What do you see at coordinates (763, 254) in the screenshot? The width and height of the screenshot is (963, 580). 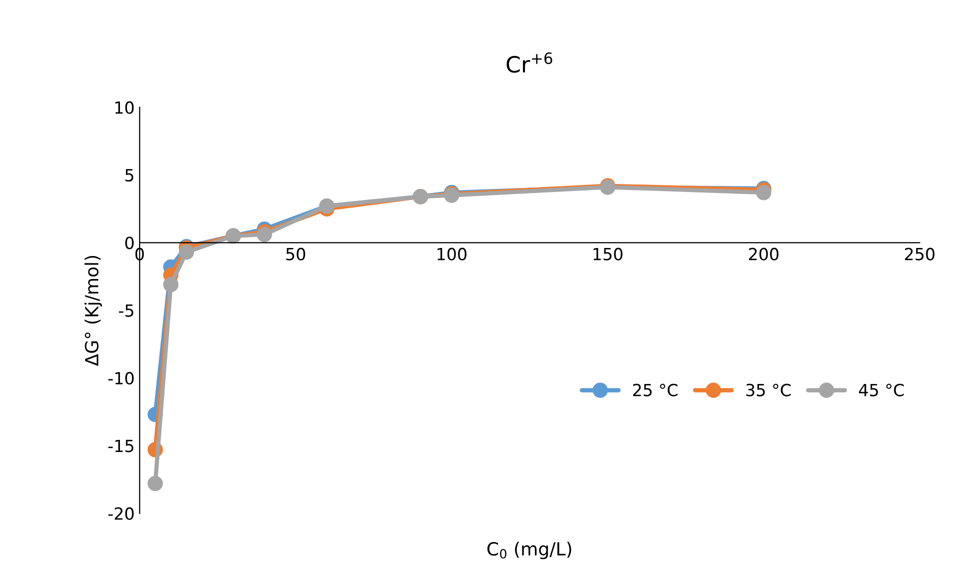 I see `x-tick-label: 200` at bounding box center [763, 254].